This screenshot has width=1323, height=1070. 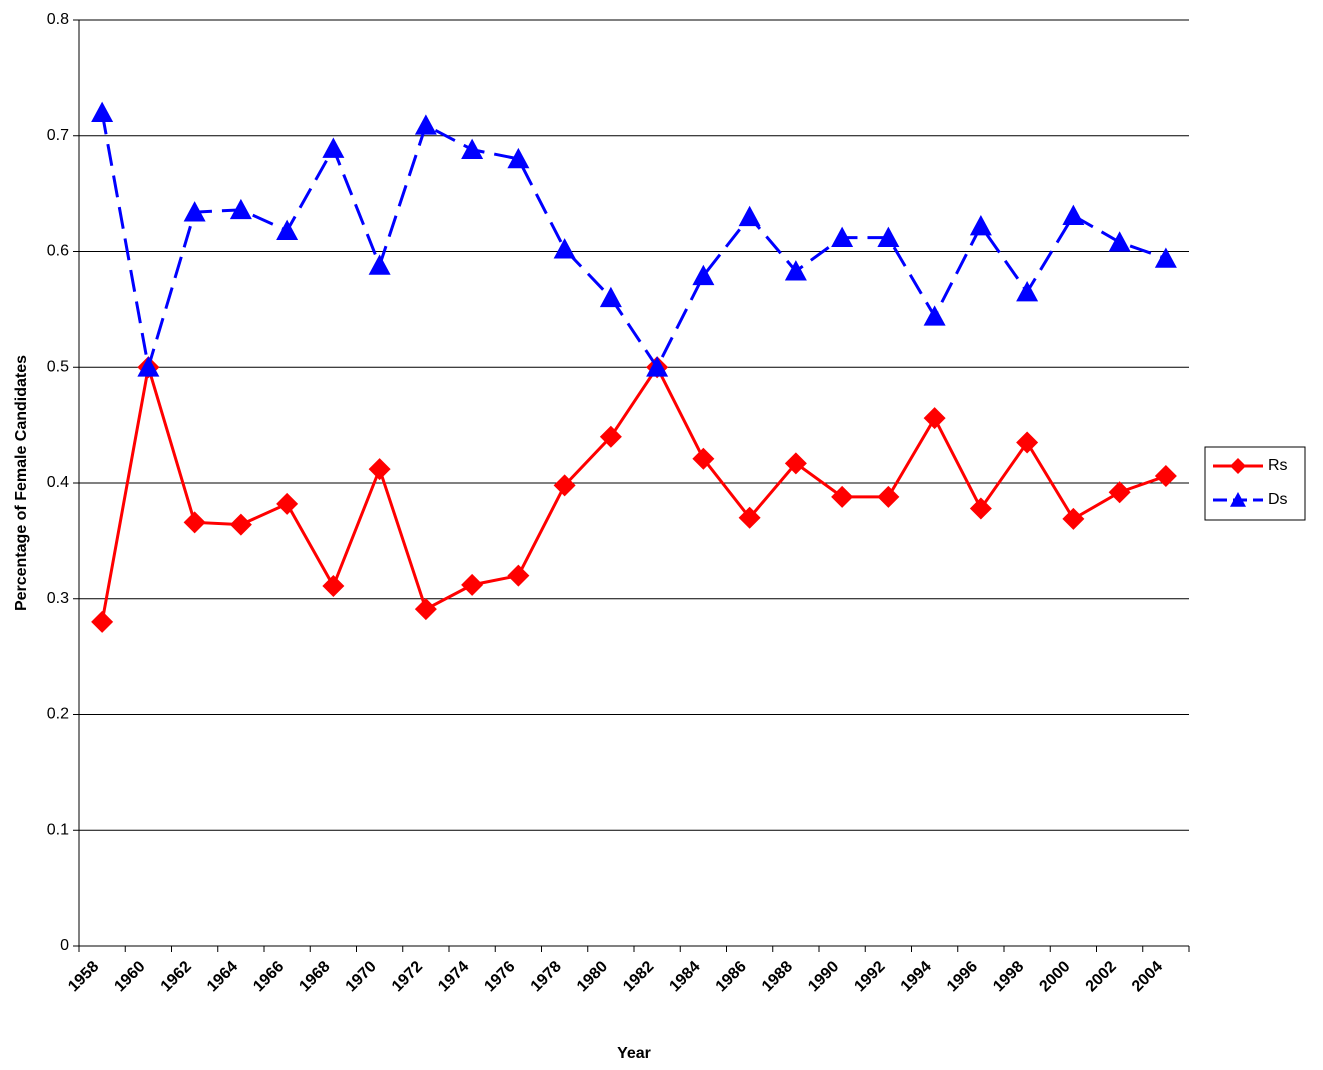 I want to click on y-axis-label: Percentage of Female Candidates, so click(x=21, y=483).